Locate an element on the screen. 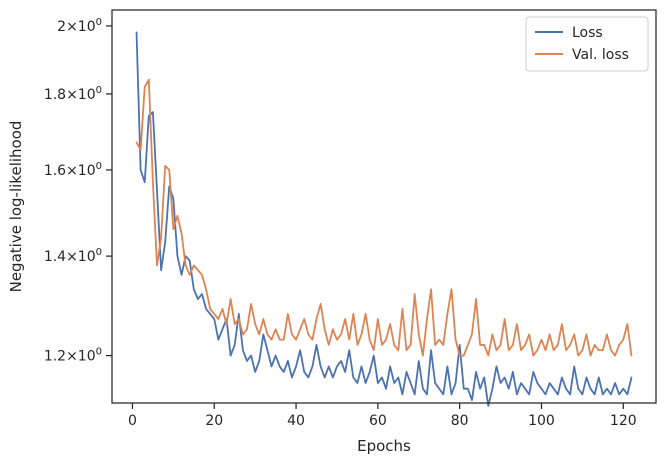 Image resolution: width=667 pixels, height=463 pixels. y-tick-label: 1.2×100 is located at coordinates (73, 356).